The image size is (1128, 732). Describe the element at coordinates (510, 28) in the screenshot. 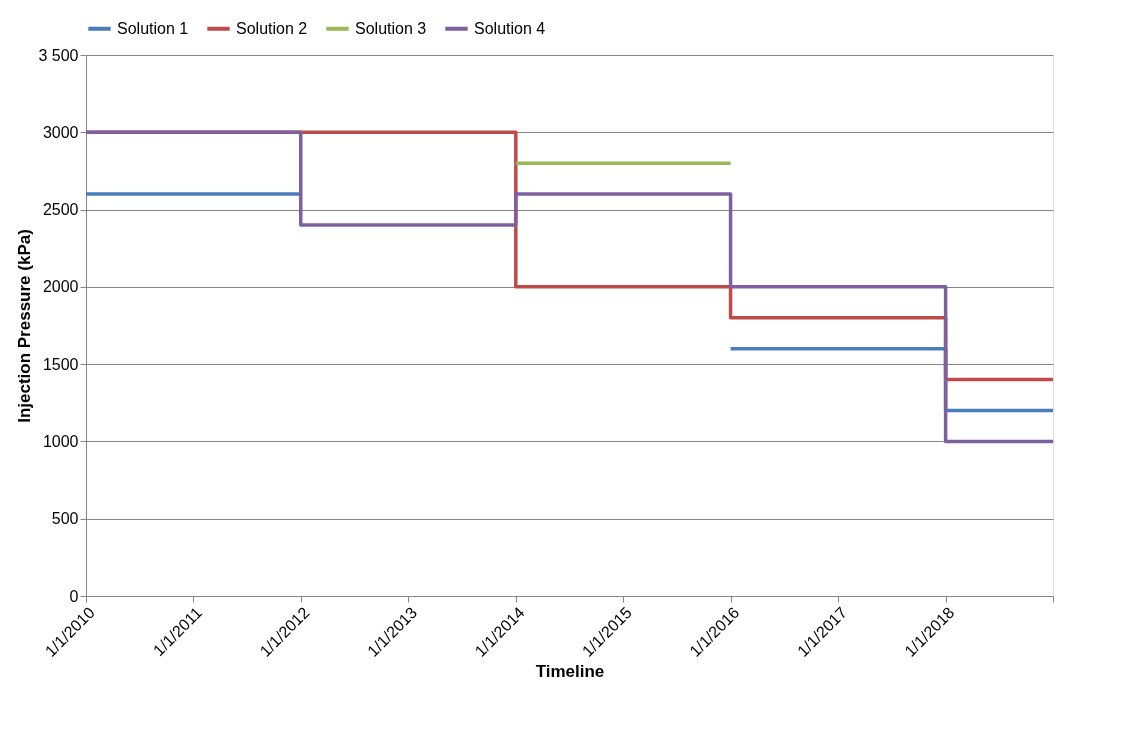

I see `legend-label: Solution 4` at that location.